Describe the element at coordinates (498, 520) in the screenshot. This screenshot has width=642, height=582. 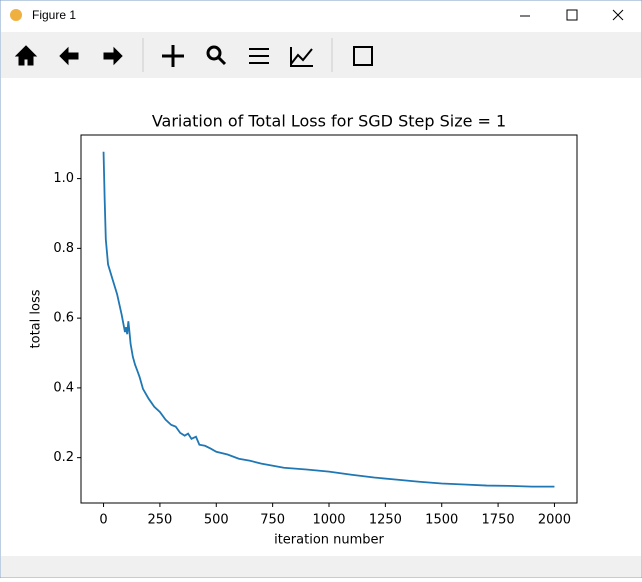
I see `x-tick-label: 1750` at that location.